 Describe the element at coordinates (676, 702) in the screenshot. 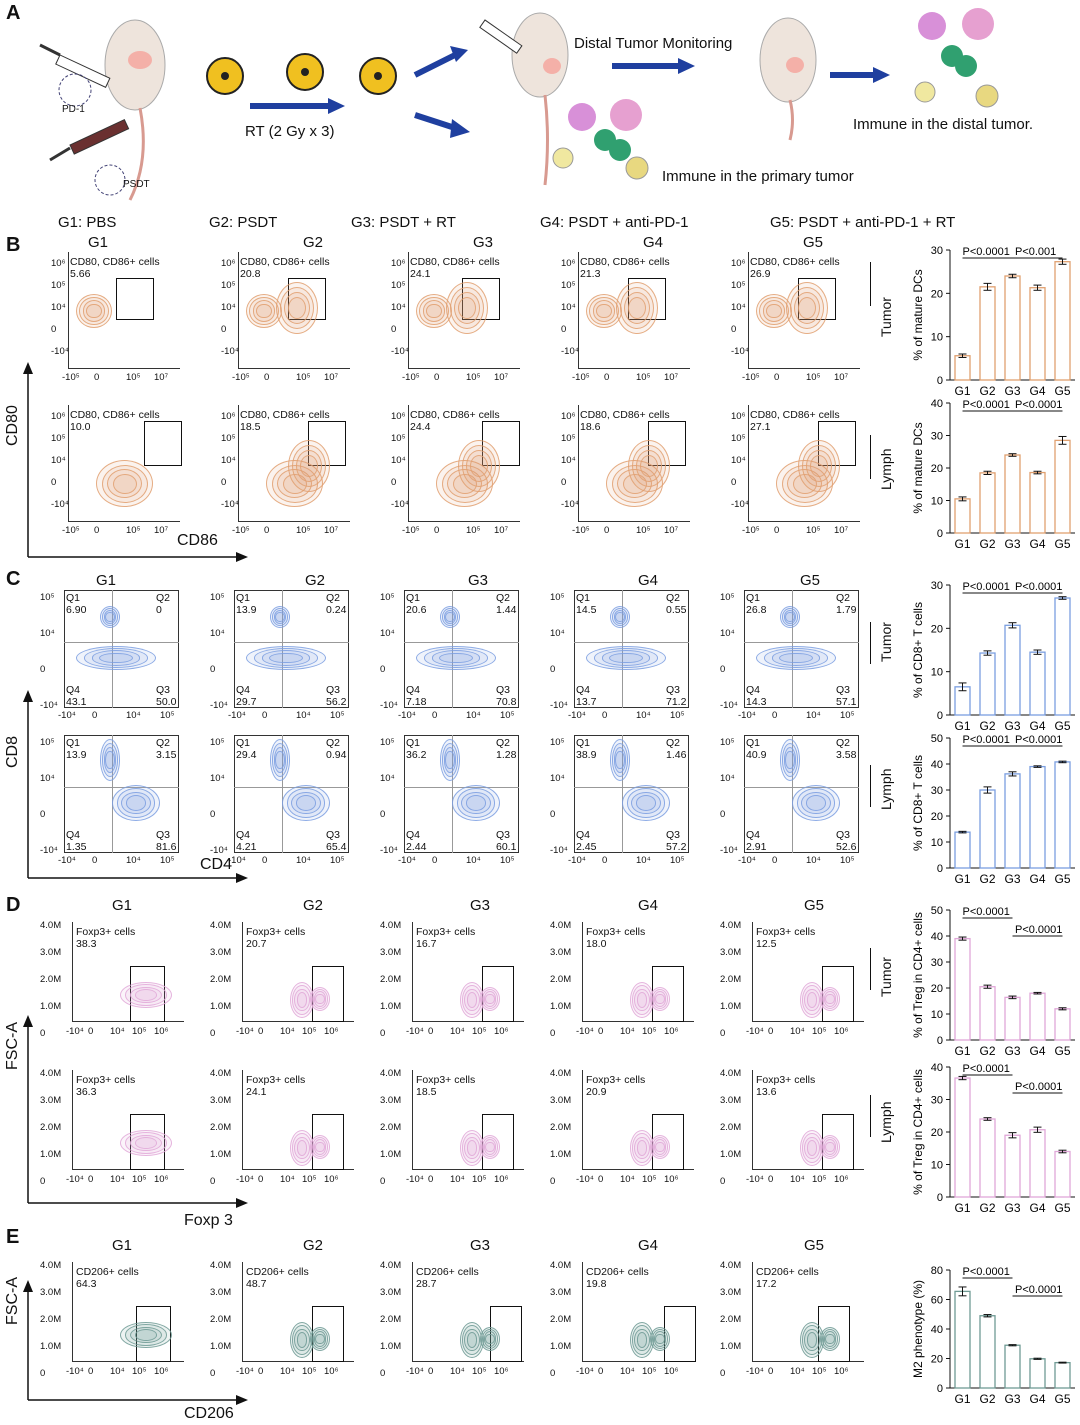

I see `q3-value: 71.2` at that location.